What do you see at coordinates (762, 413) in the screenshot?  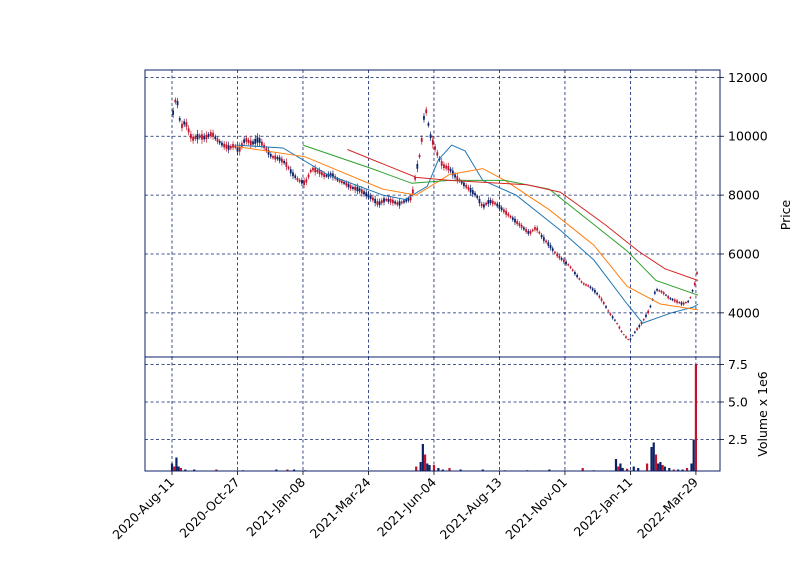 I see `volume-axis-label: Volume x 1e6` at bounding box center [762, 413].